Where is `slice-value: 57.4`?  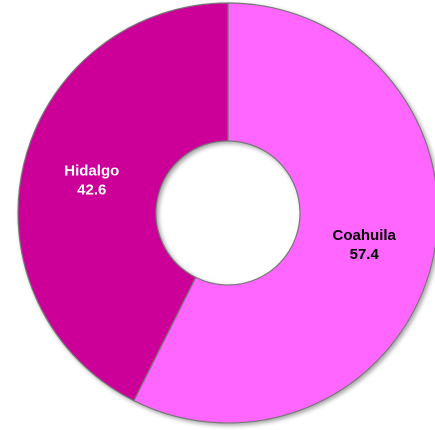
slice-value: 57.4 is located at coordinates (365, 254).